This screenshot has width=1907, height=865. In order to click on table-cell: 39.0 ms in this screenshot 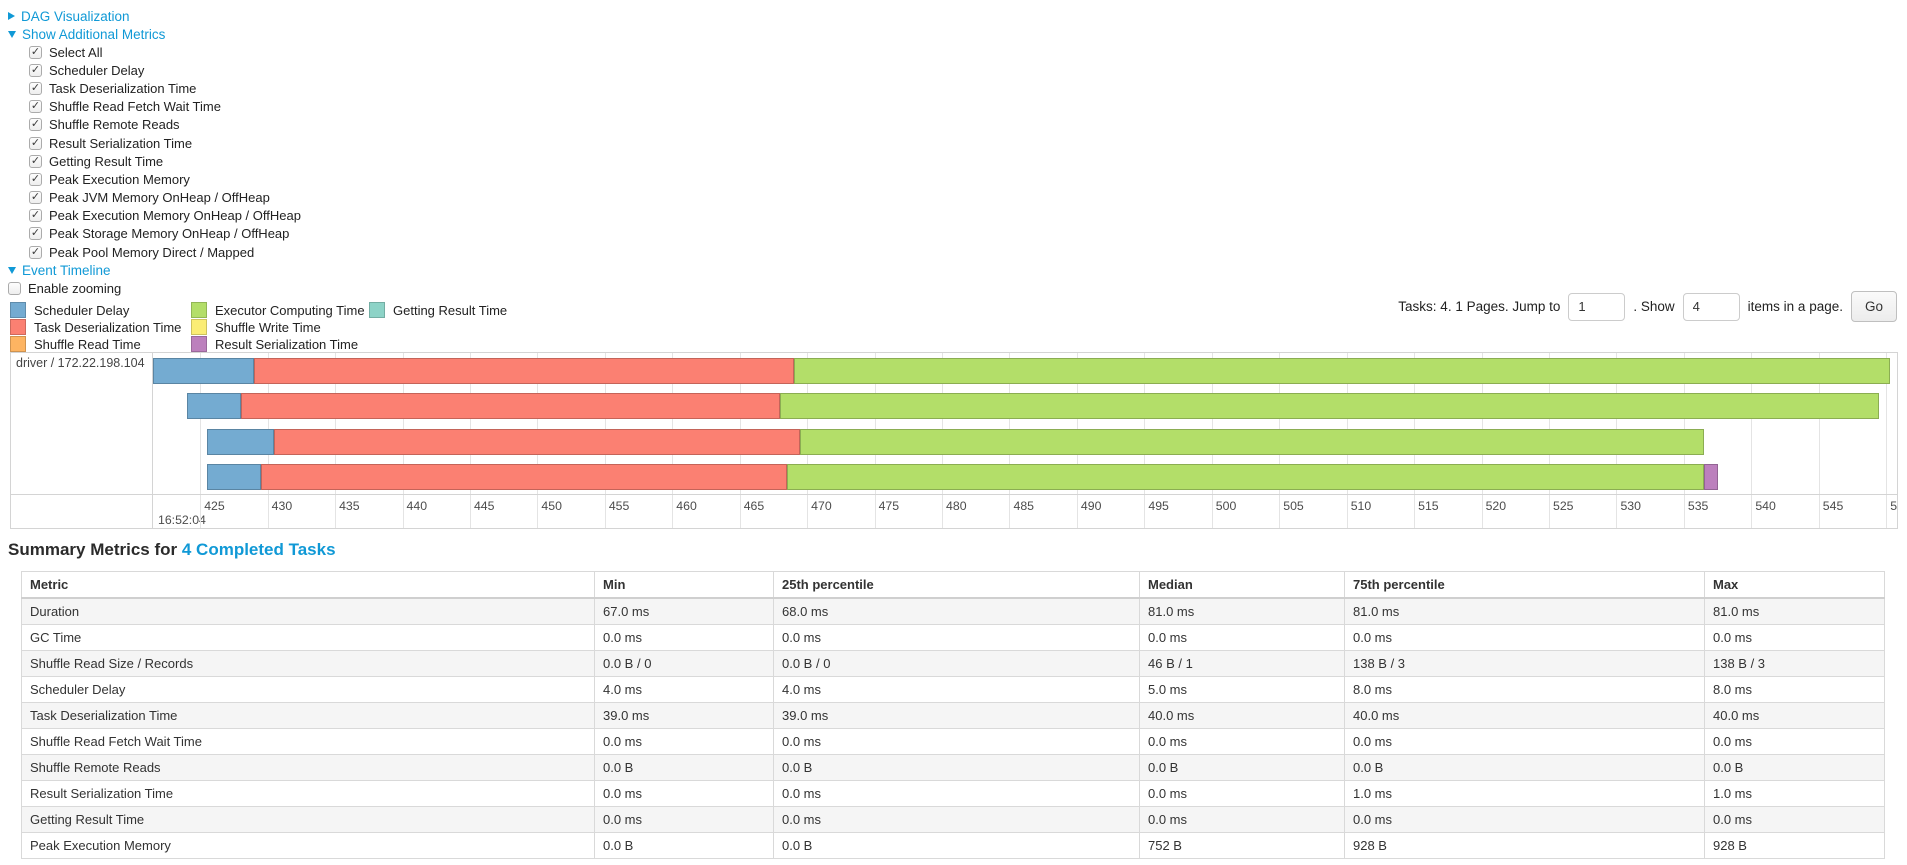, I will do `click(684, 715)`.